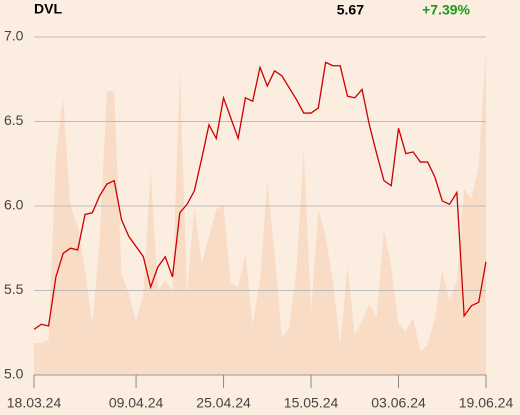 The image size is (520, 415). What do you see at coordinates (48, 9) in the screenshot?
I see `ticker: DVL` at bounding box center [48, 9].